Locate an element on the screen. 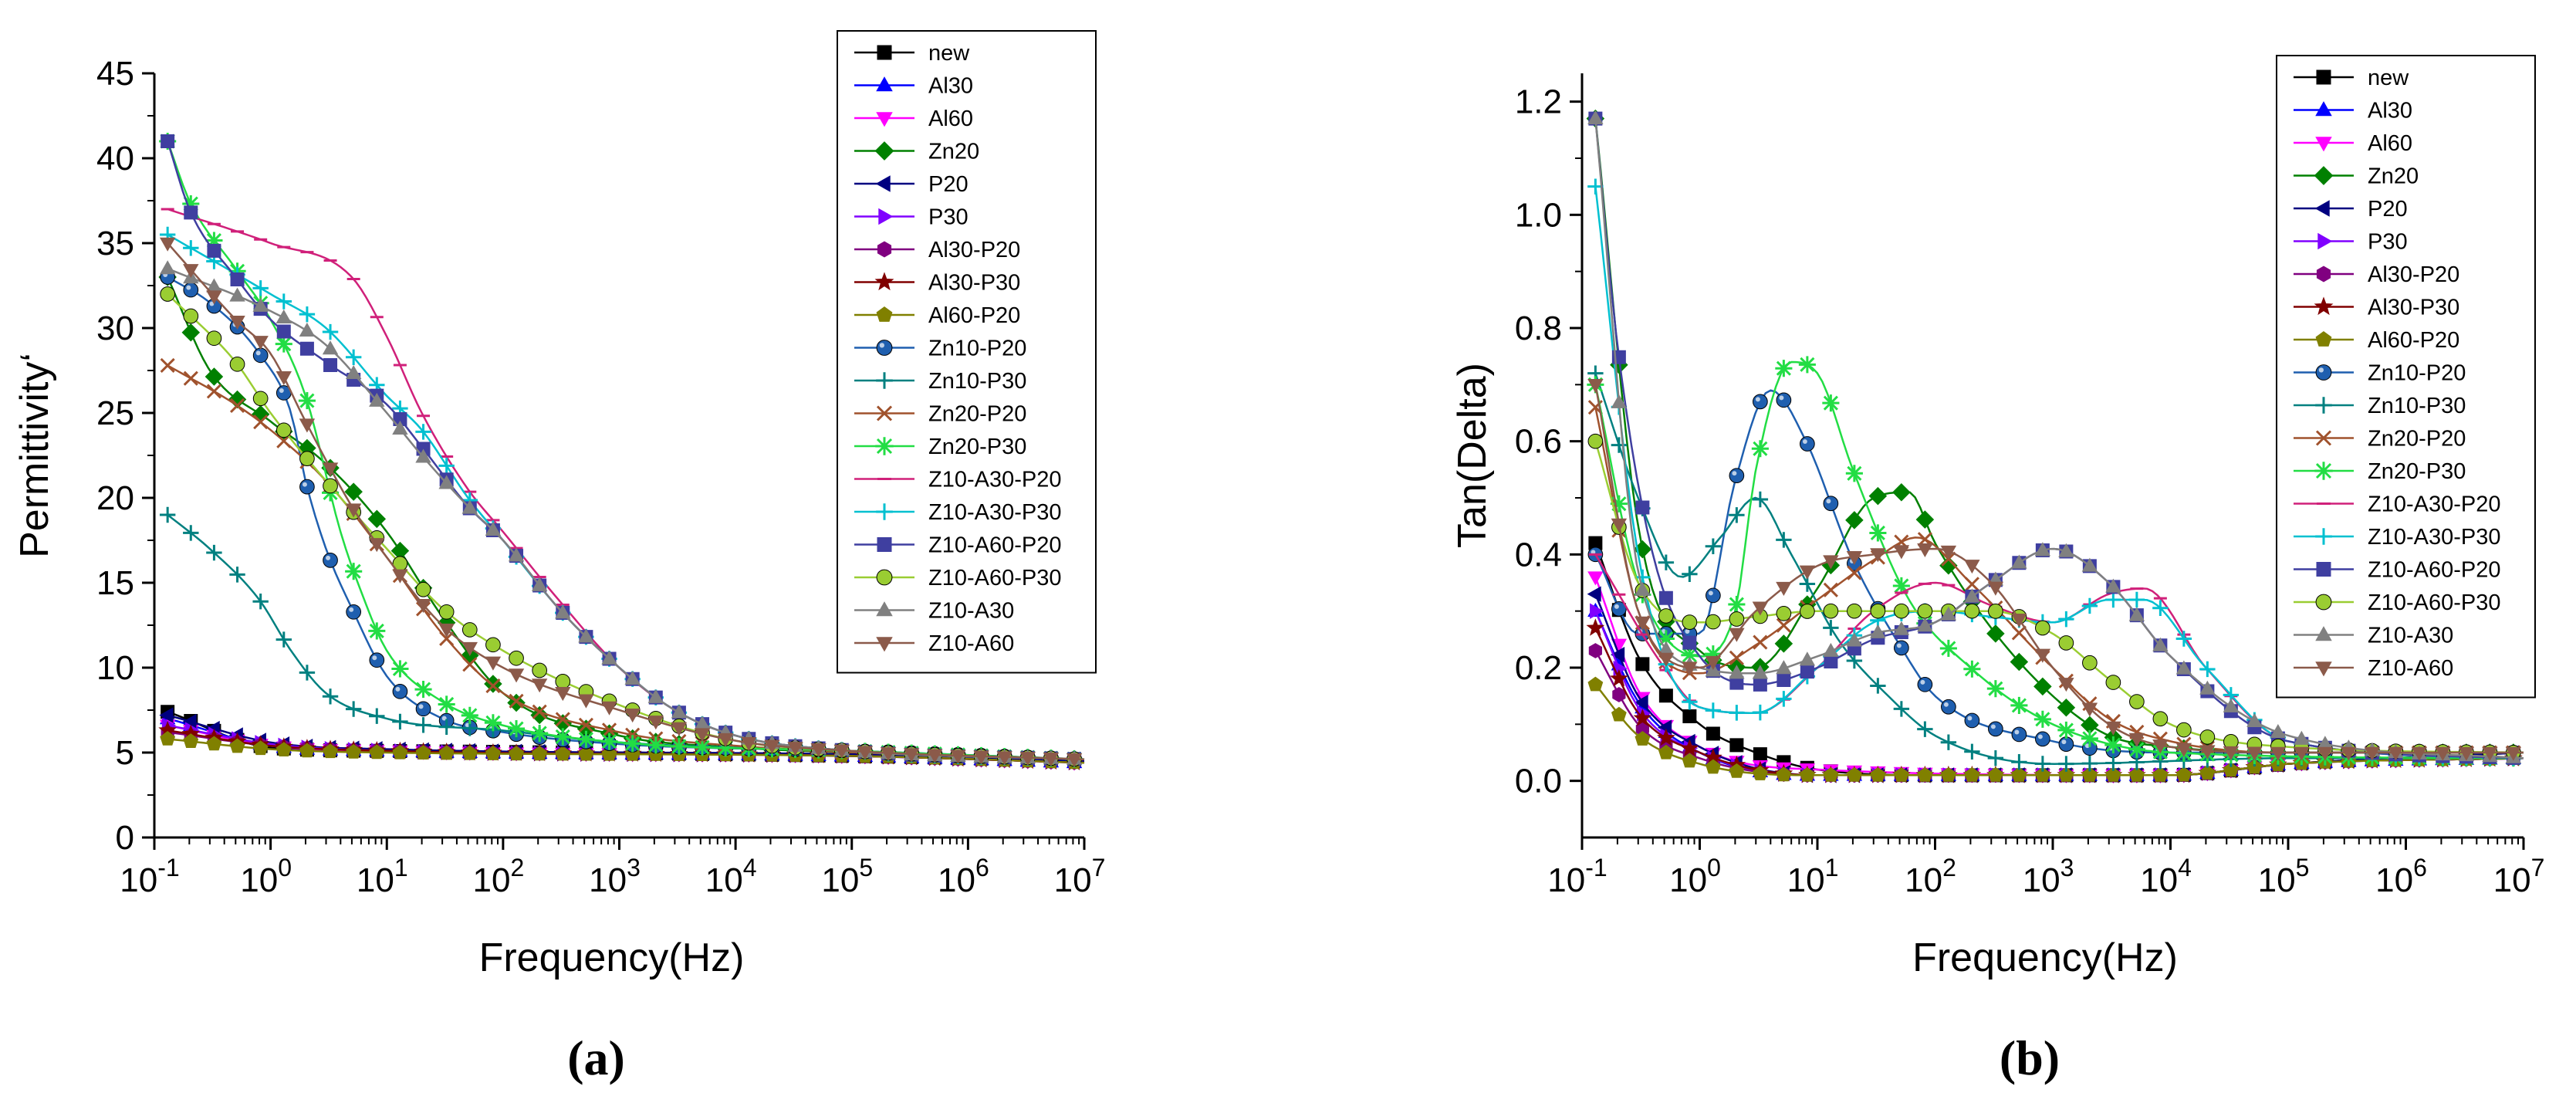 This screenshot has height=1103, width=2576. legend-item: Z10-A60 is located at coordinates (2373, 668).